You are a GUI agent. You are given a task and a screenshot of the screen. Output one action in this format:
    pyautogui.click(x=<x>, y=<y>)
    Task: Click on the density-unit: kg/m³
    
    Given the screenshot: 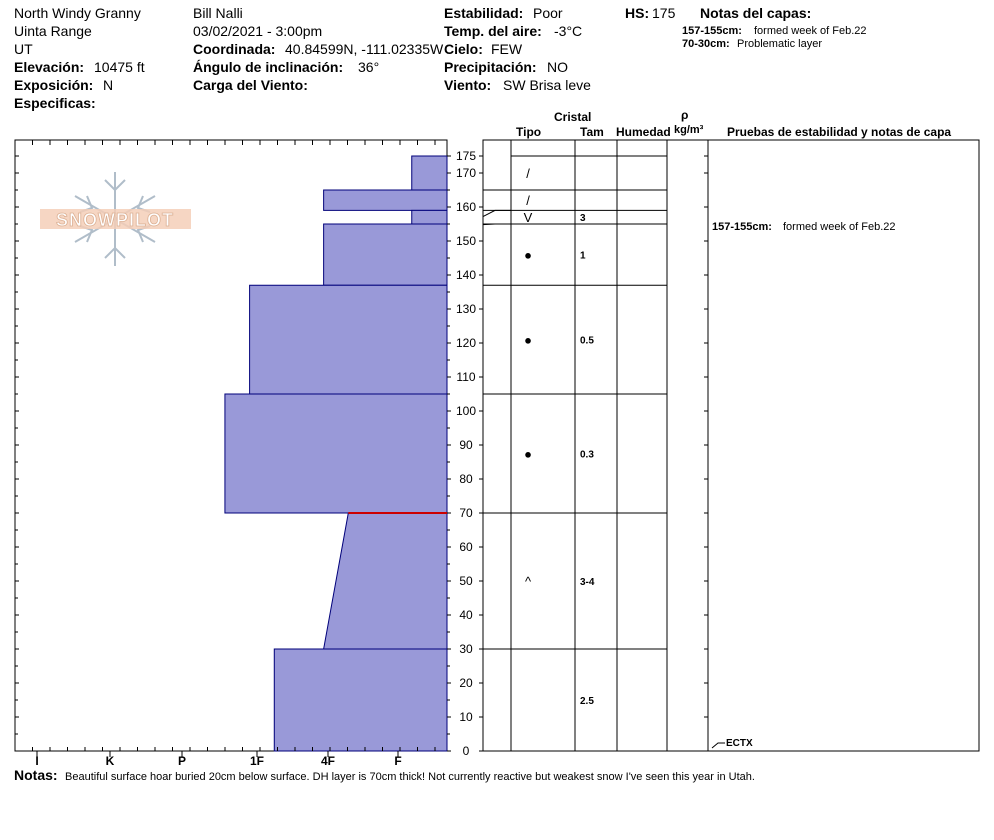 What is the action you would take?
    pyautogui.click(x=689, y=130)
    